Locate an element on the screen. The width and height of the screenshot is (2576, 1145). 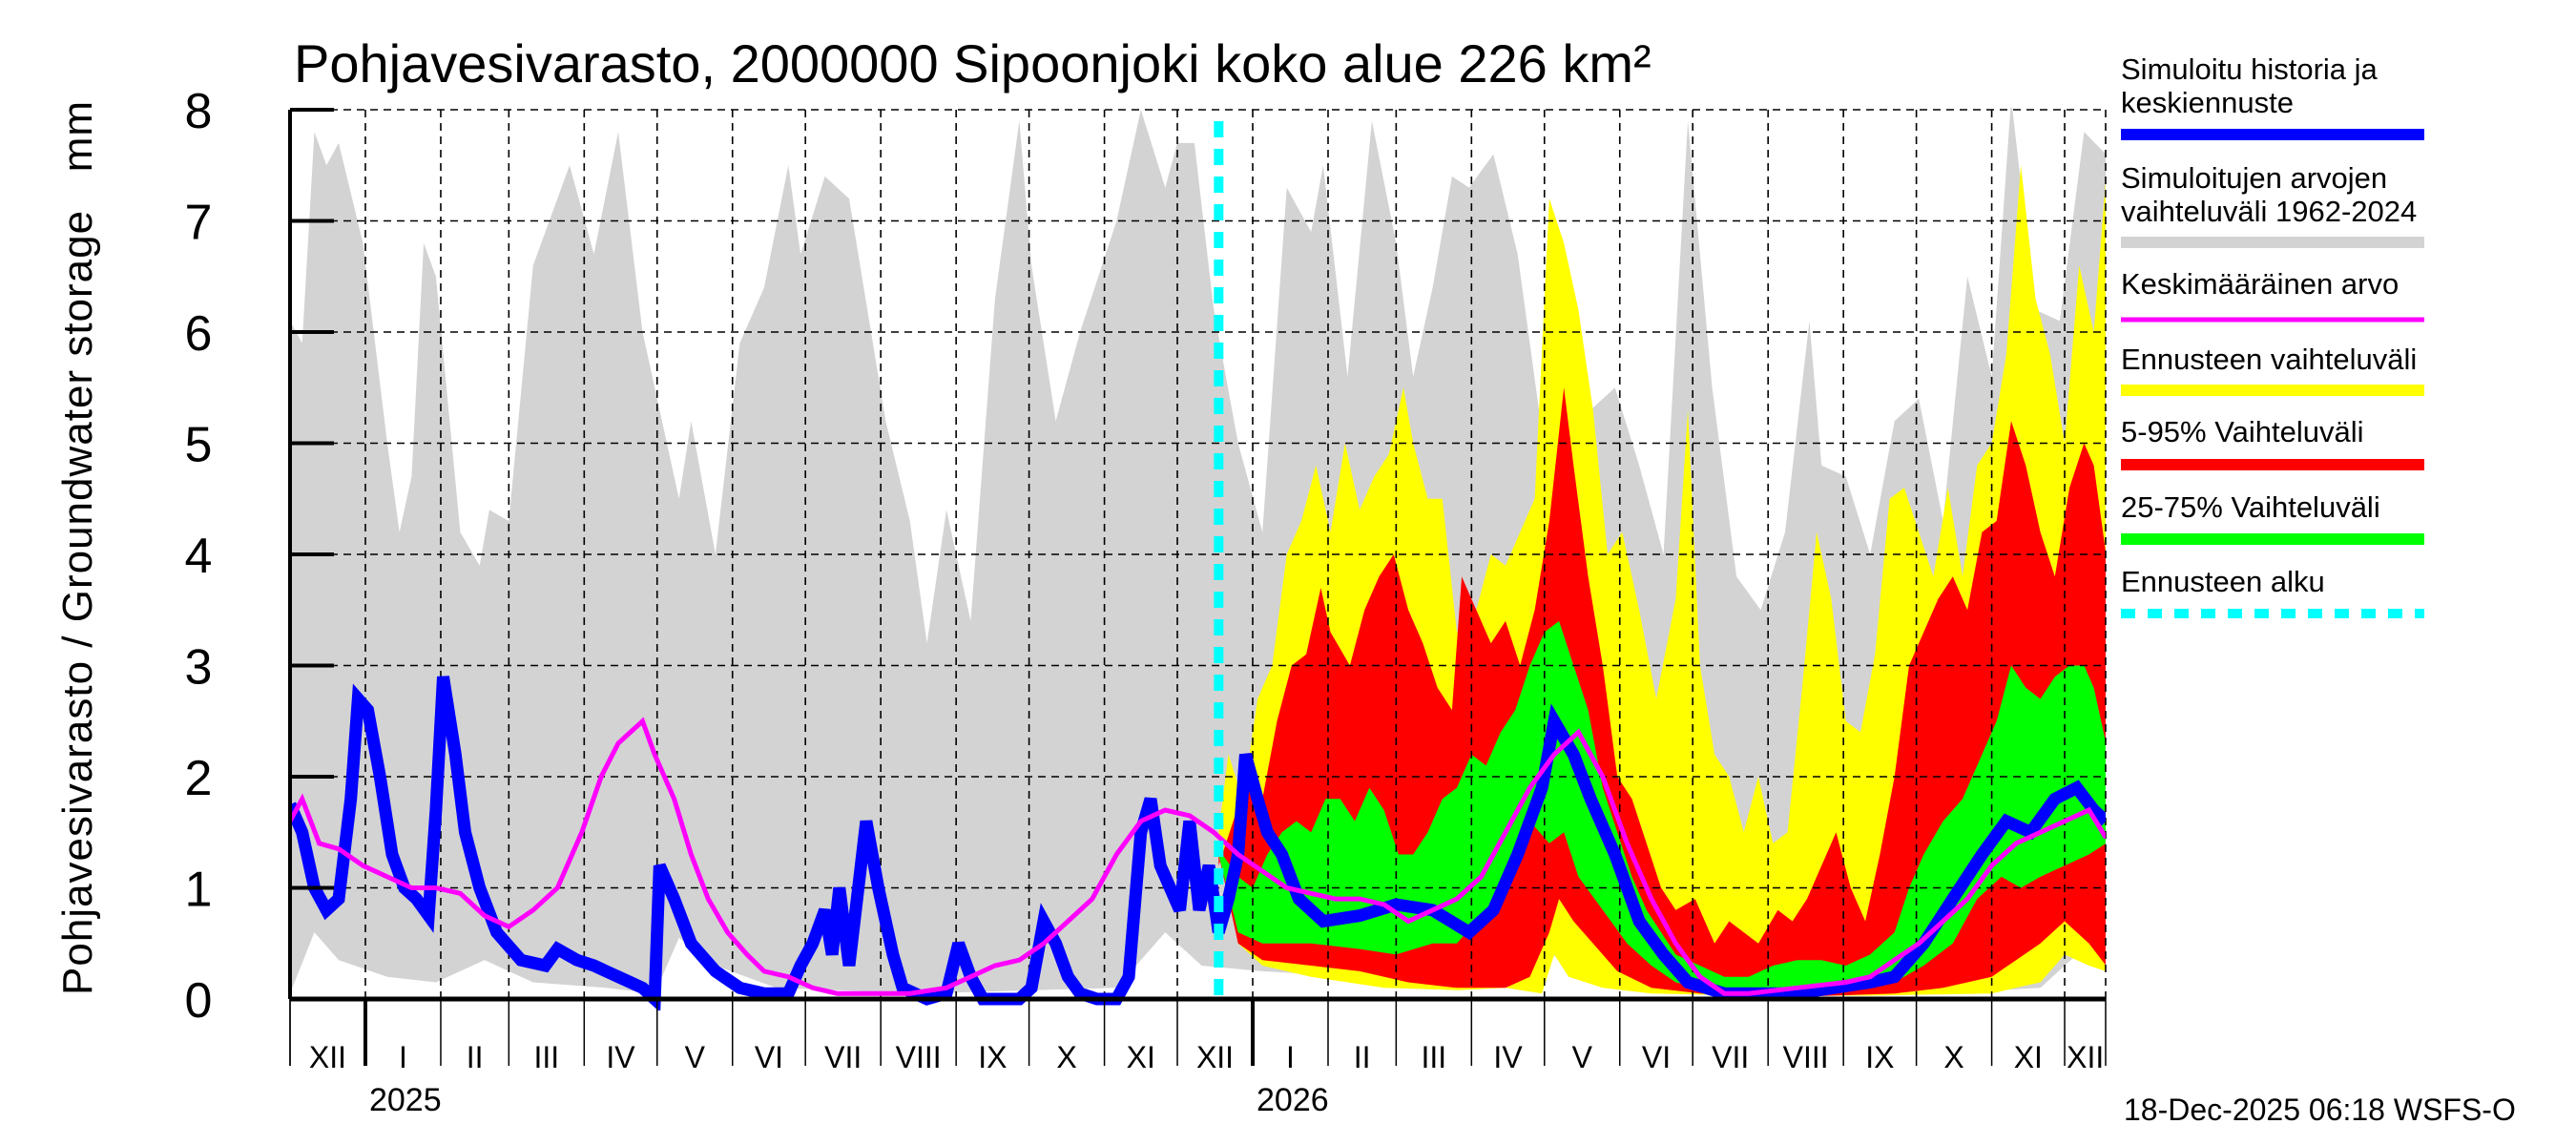
y-tick-label: 8 is located at coordinates (199, 112).